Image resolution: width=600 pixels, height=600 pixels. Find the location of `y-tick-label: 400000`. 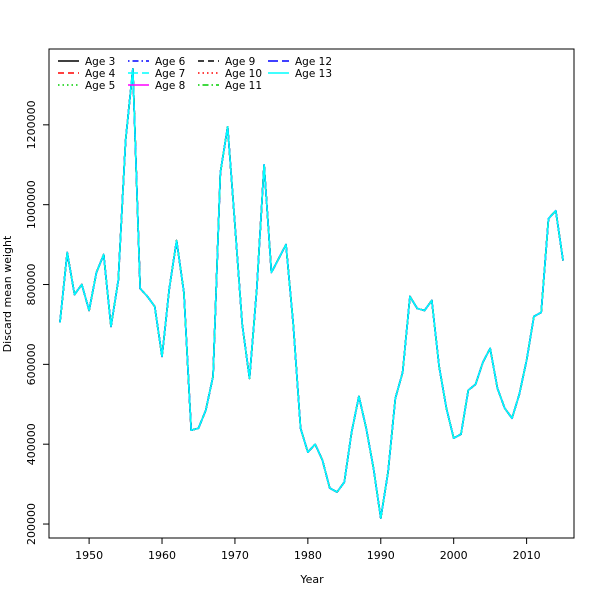

y-tick-label: 400000 is located at coordinates (31, 444).